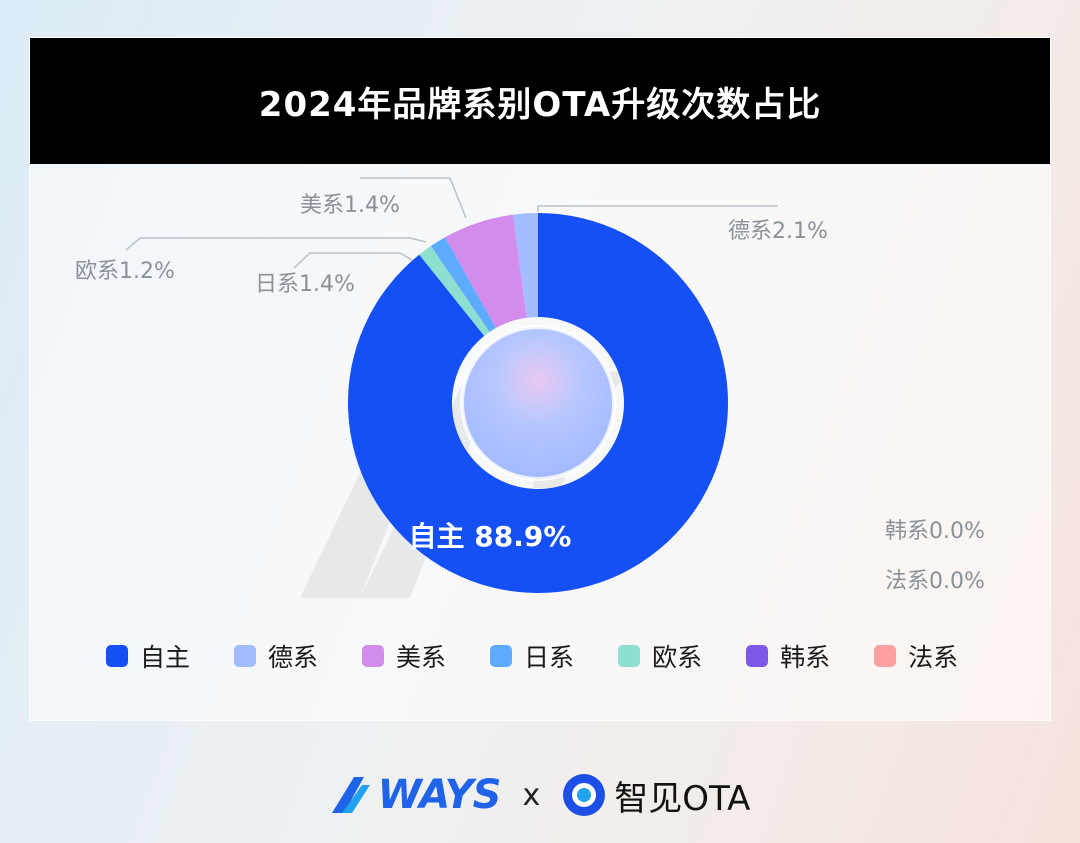  What do you see at coordinates (490, 536) in the screenshot?
I see `data-label-zizhu: 自主 88.9%` at bounding box center [490, 536].